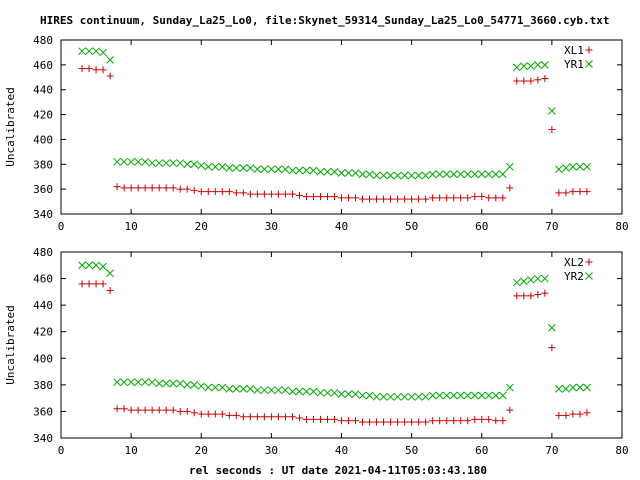 This screenshot has height=480, width=640. Describe the element at coordinates (222, 387) in the screenshot. I see `point-1-1-20-d2` at that location.